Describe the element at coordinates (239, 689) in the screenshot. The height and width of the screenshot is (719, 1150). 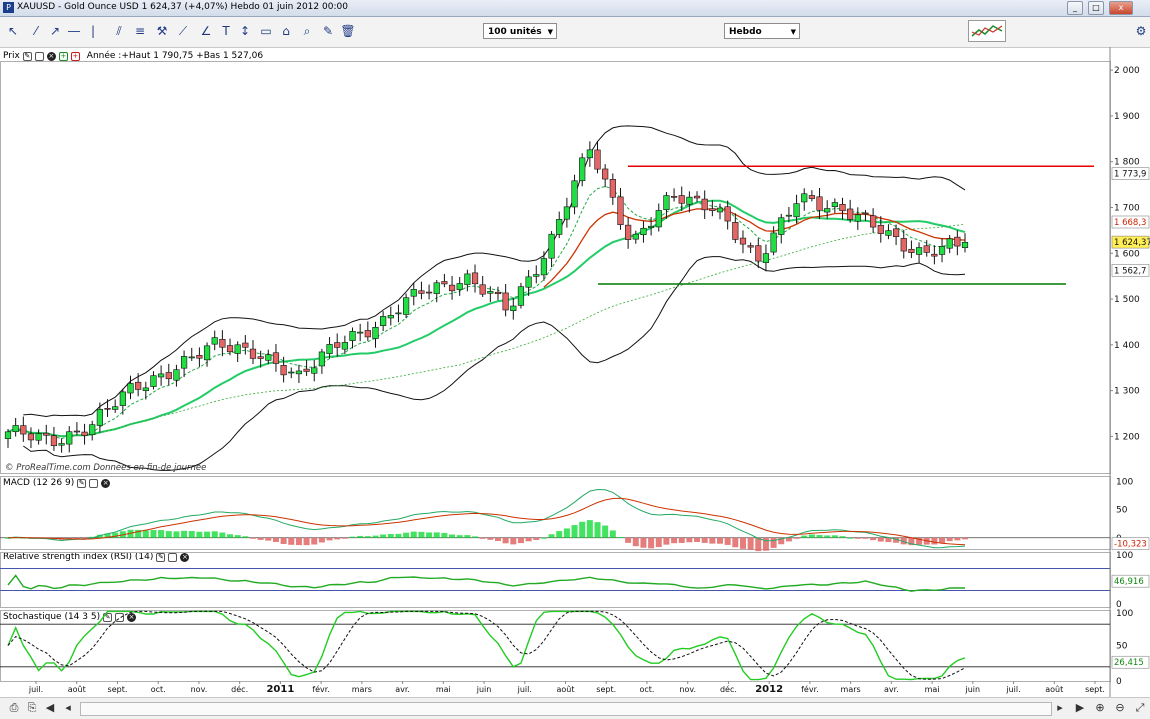
I see `x-tick-label: déc.` at that location.